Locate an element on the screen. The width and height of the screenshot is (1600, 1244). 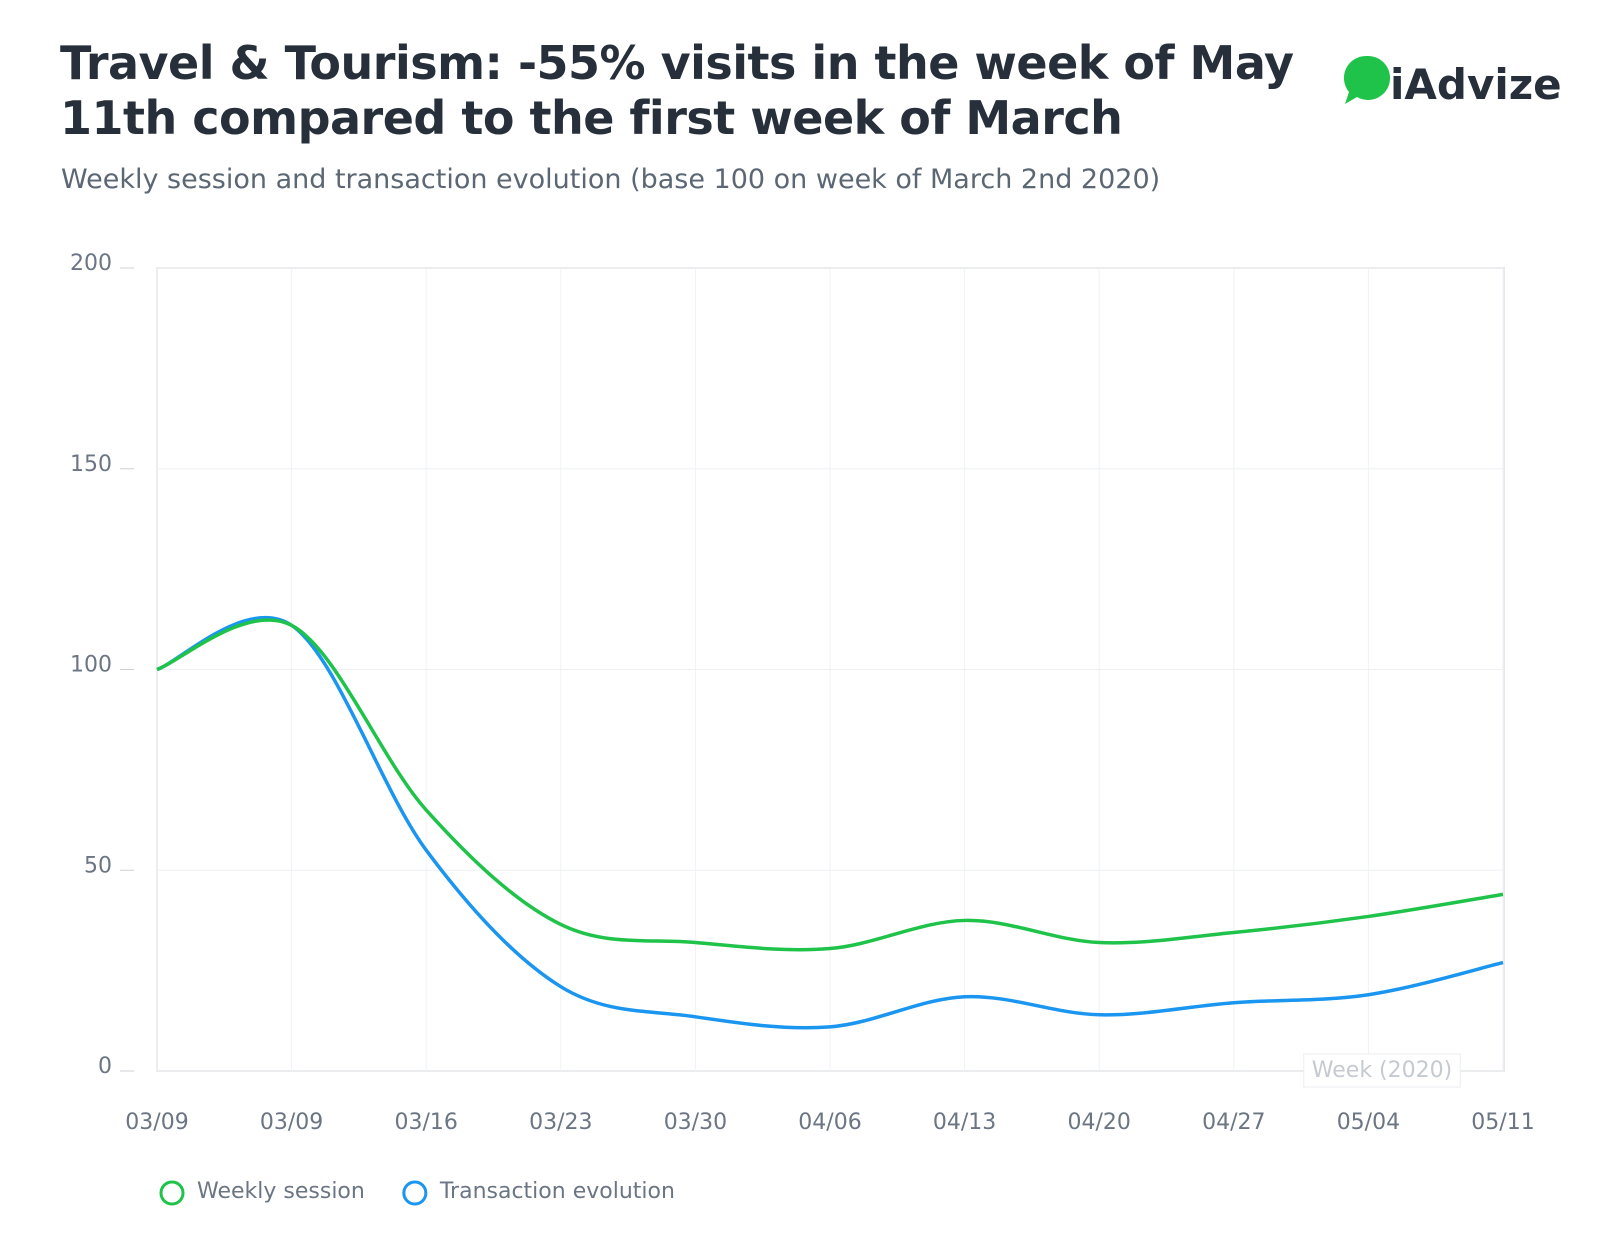
x-tick-label: 05/04 is located at coordinates (1368, 1122).